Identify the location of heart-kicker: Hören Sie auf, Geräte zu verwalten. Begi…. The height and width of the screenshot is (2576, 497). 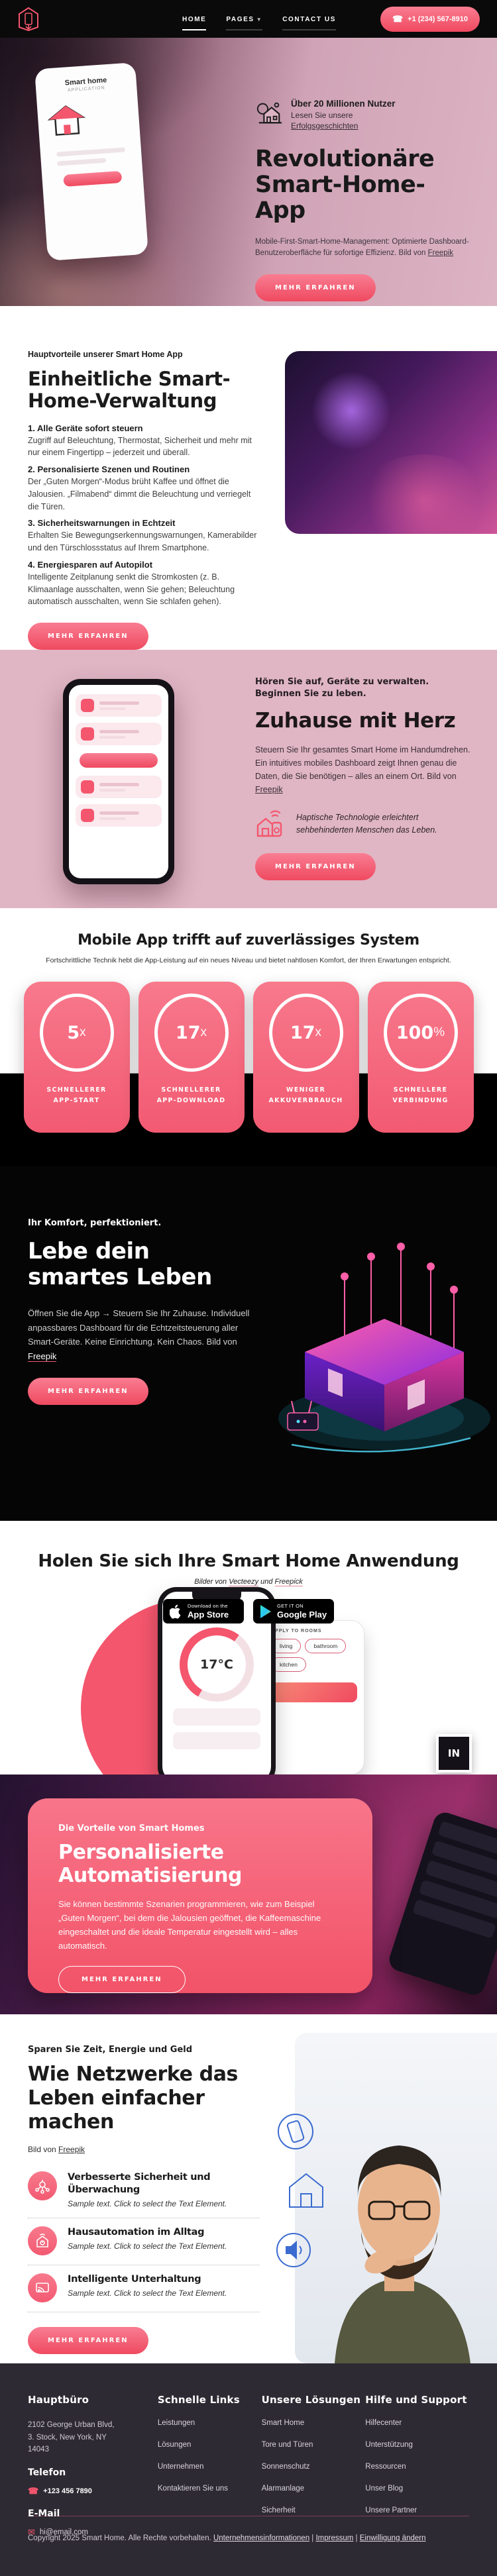
(342, 688).